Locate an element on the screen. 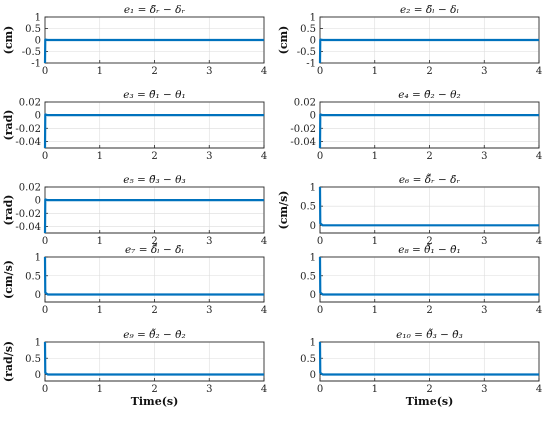 The width and height of the screenshot is (550, 422). panel-8: 0 1 2 3 4 0 0.5 1 e₈ = θ̇̃₁ − θ̇₁ is located at coordinates (421, 279).